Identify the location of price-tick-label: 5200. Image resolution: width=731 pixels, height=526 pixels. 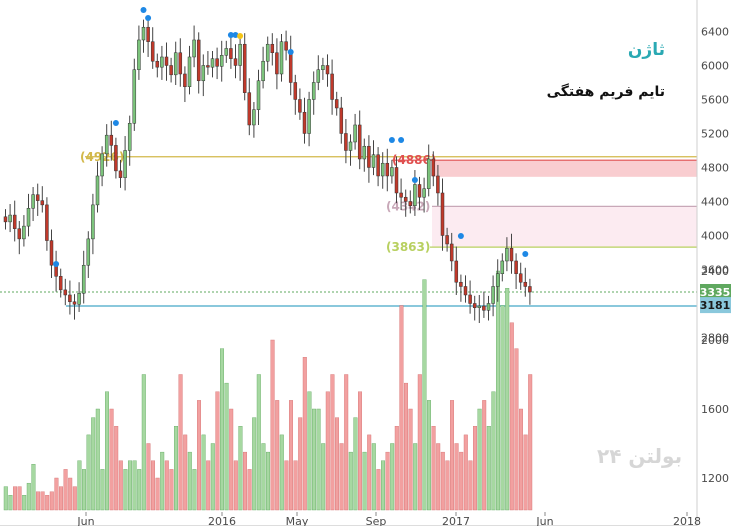
(715, 133).